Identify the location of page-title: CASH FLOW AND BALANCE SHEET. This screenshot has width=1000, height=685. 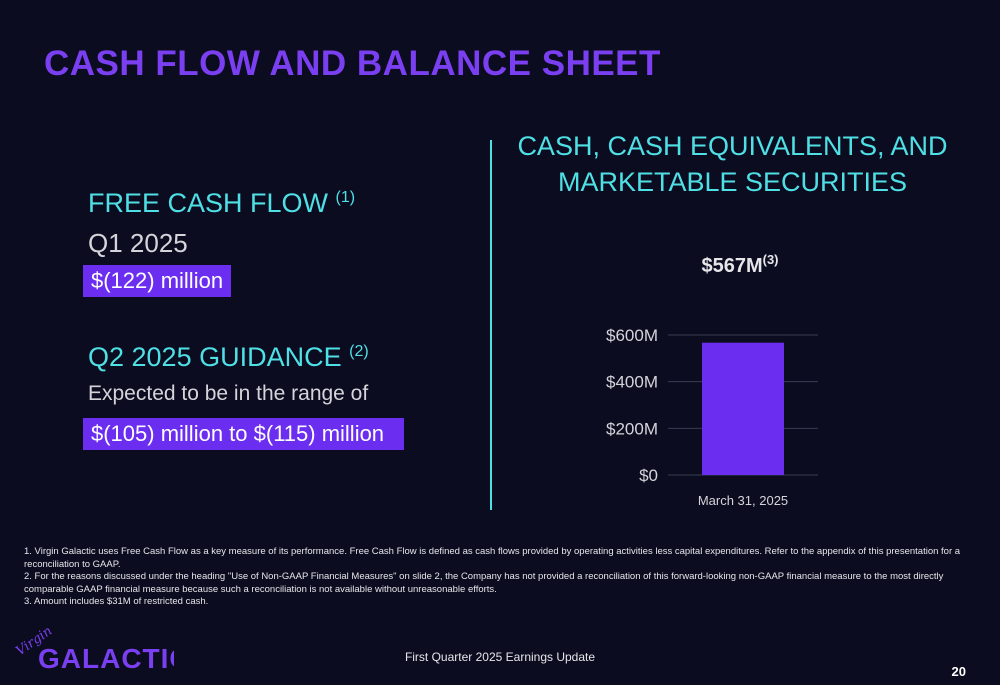
(352, 63).